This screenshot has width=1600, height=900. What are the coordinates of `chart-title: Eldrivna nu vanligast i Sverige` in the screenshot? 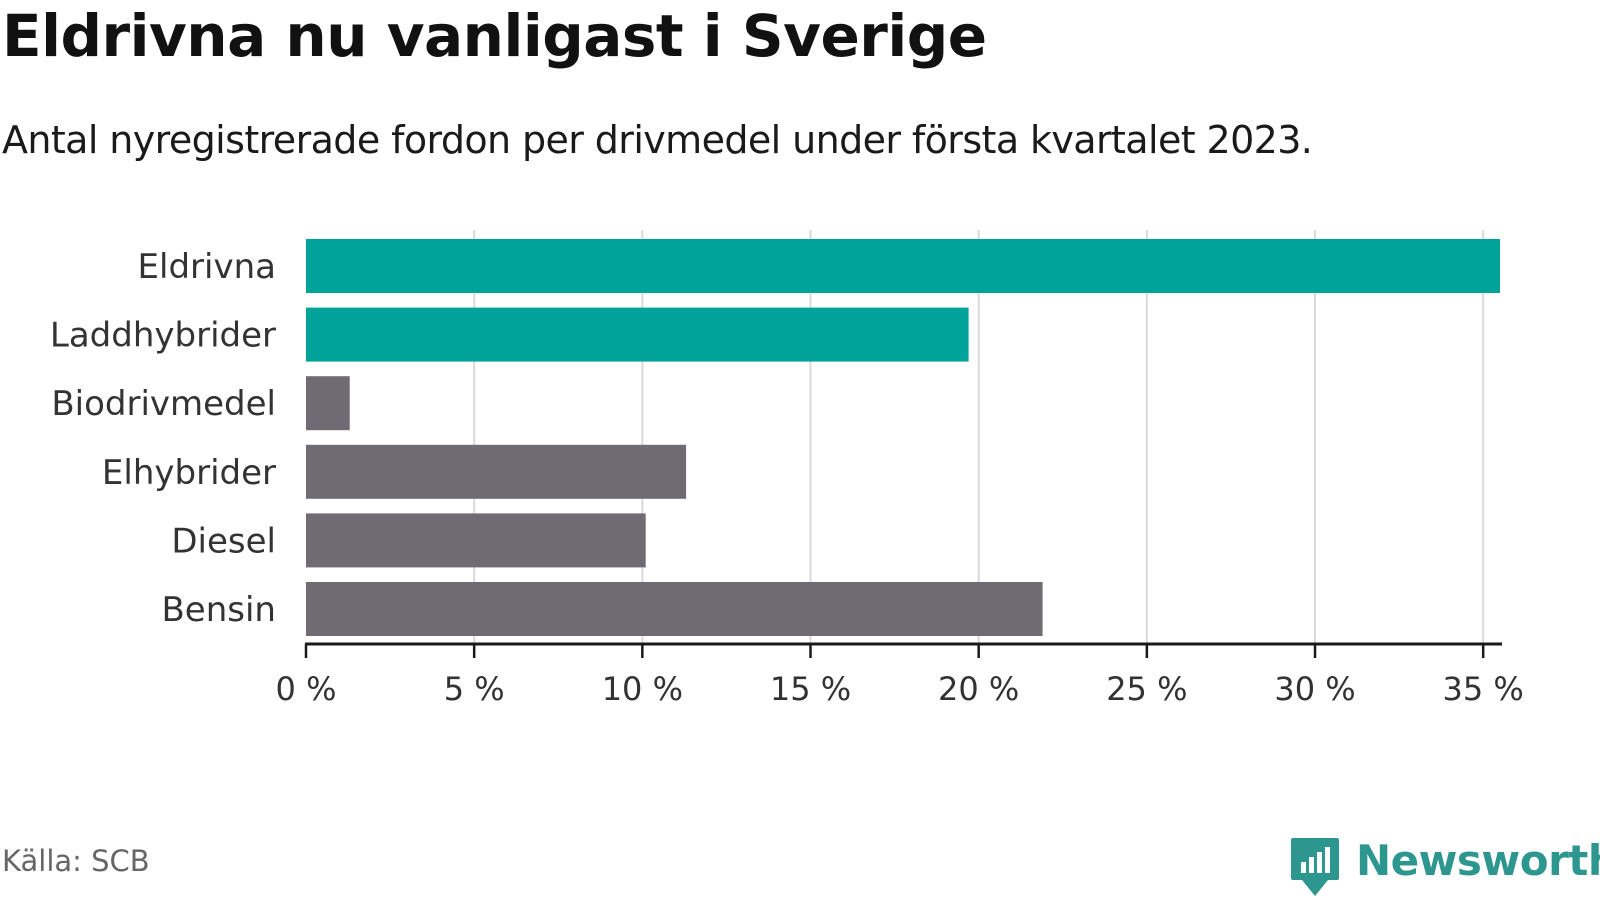 It's located at (494, 36).